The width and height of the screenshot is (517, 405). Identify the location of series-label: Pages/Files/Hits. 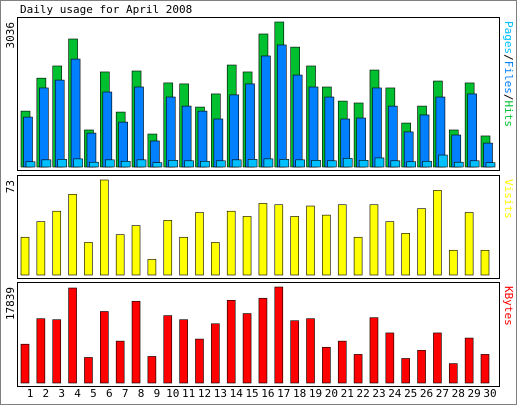
(508, 74).